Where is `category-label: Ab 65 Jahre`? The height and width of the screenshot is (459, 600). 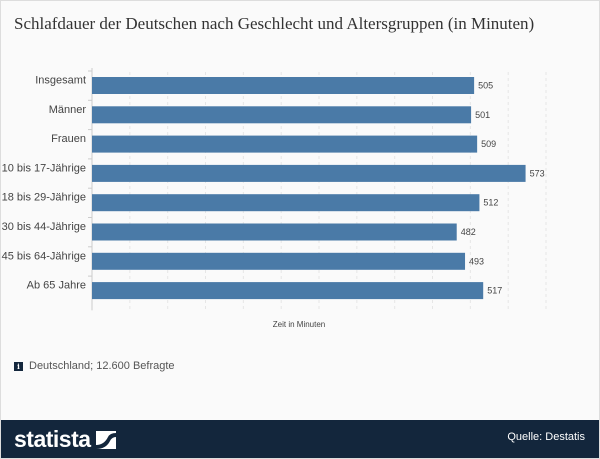 category-label: Ab 65 Jahre is located at coordinates (56, 286).